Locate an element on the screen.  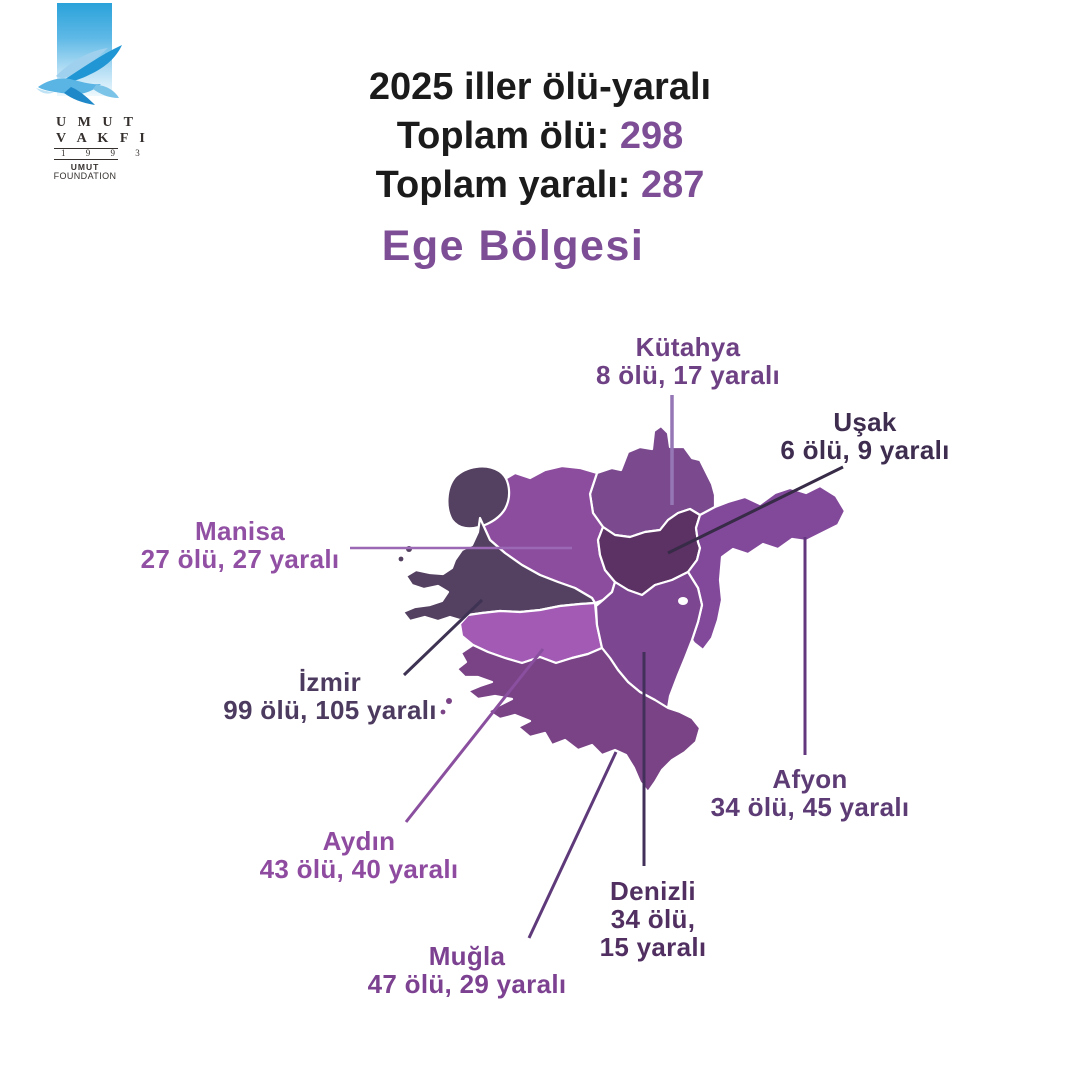
province-afyon-shape is located at coordinates (766, 568).